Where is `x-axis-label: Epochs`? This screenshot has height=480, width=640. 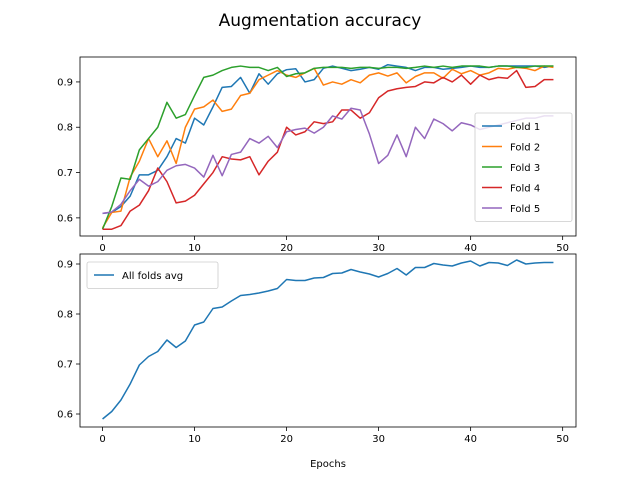 x-axis-label: Epochs is located at coordinates (328, 464).